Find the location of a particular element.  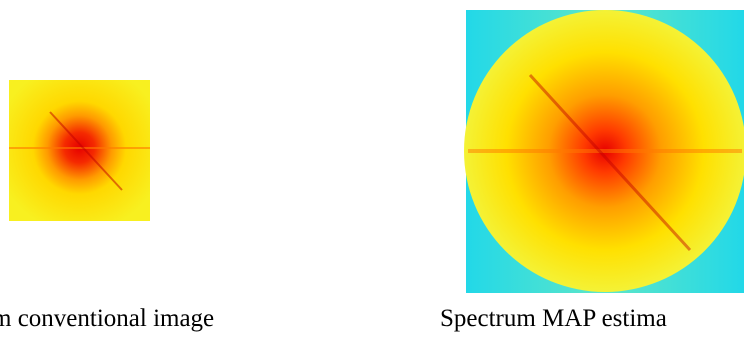

caption: Spectrum MAP estima is located at coordinates (553, 318).